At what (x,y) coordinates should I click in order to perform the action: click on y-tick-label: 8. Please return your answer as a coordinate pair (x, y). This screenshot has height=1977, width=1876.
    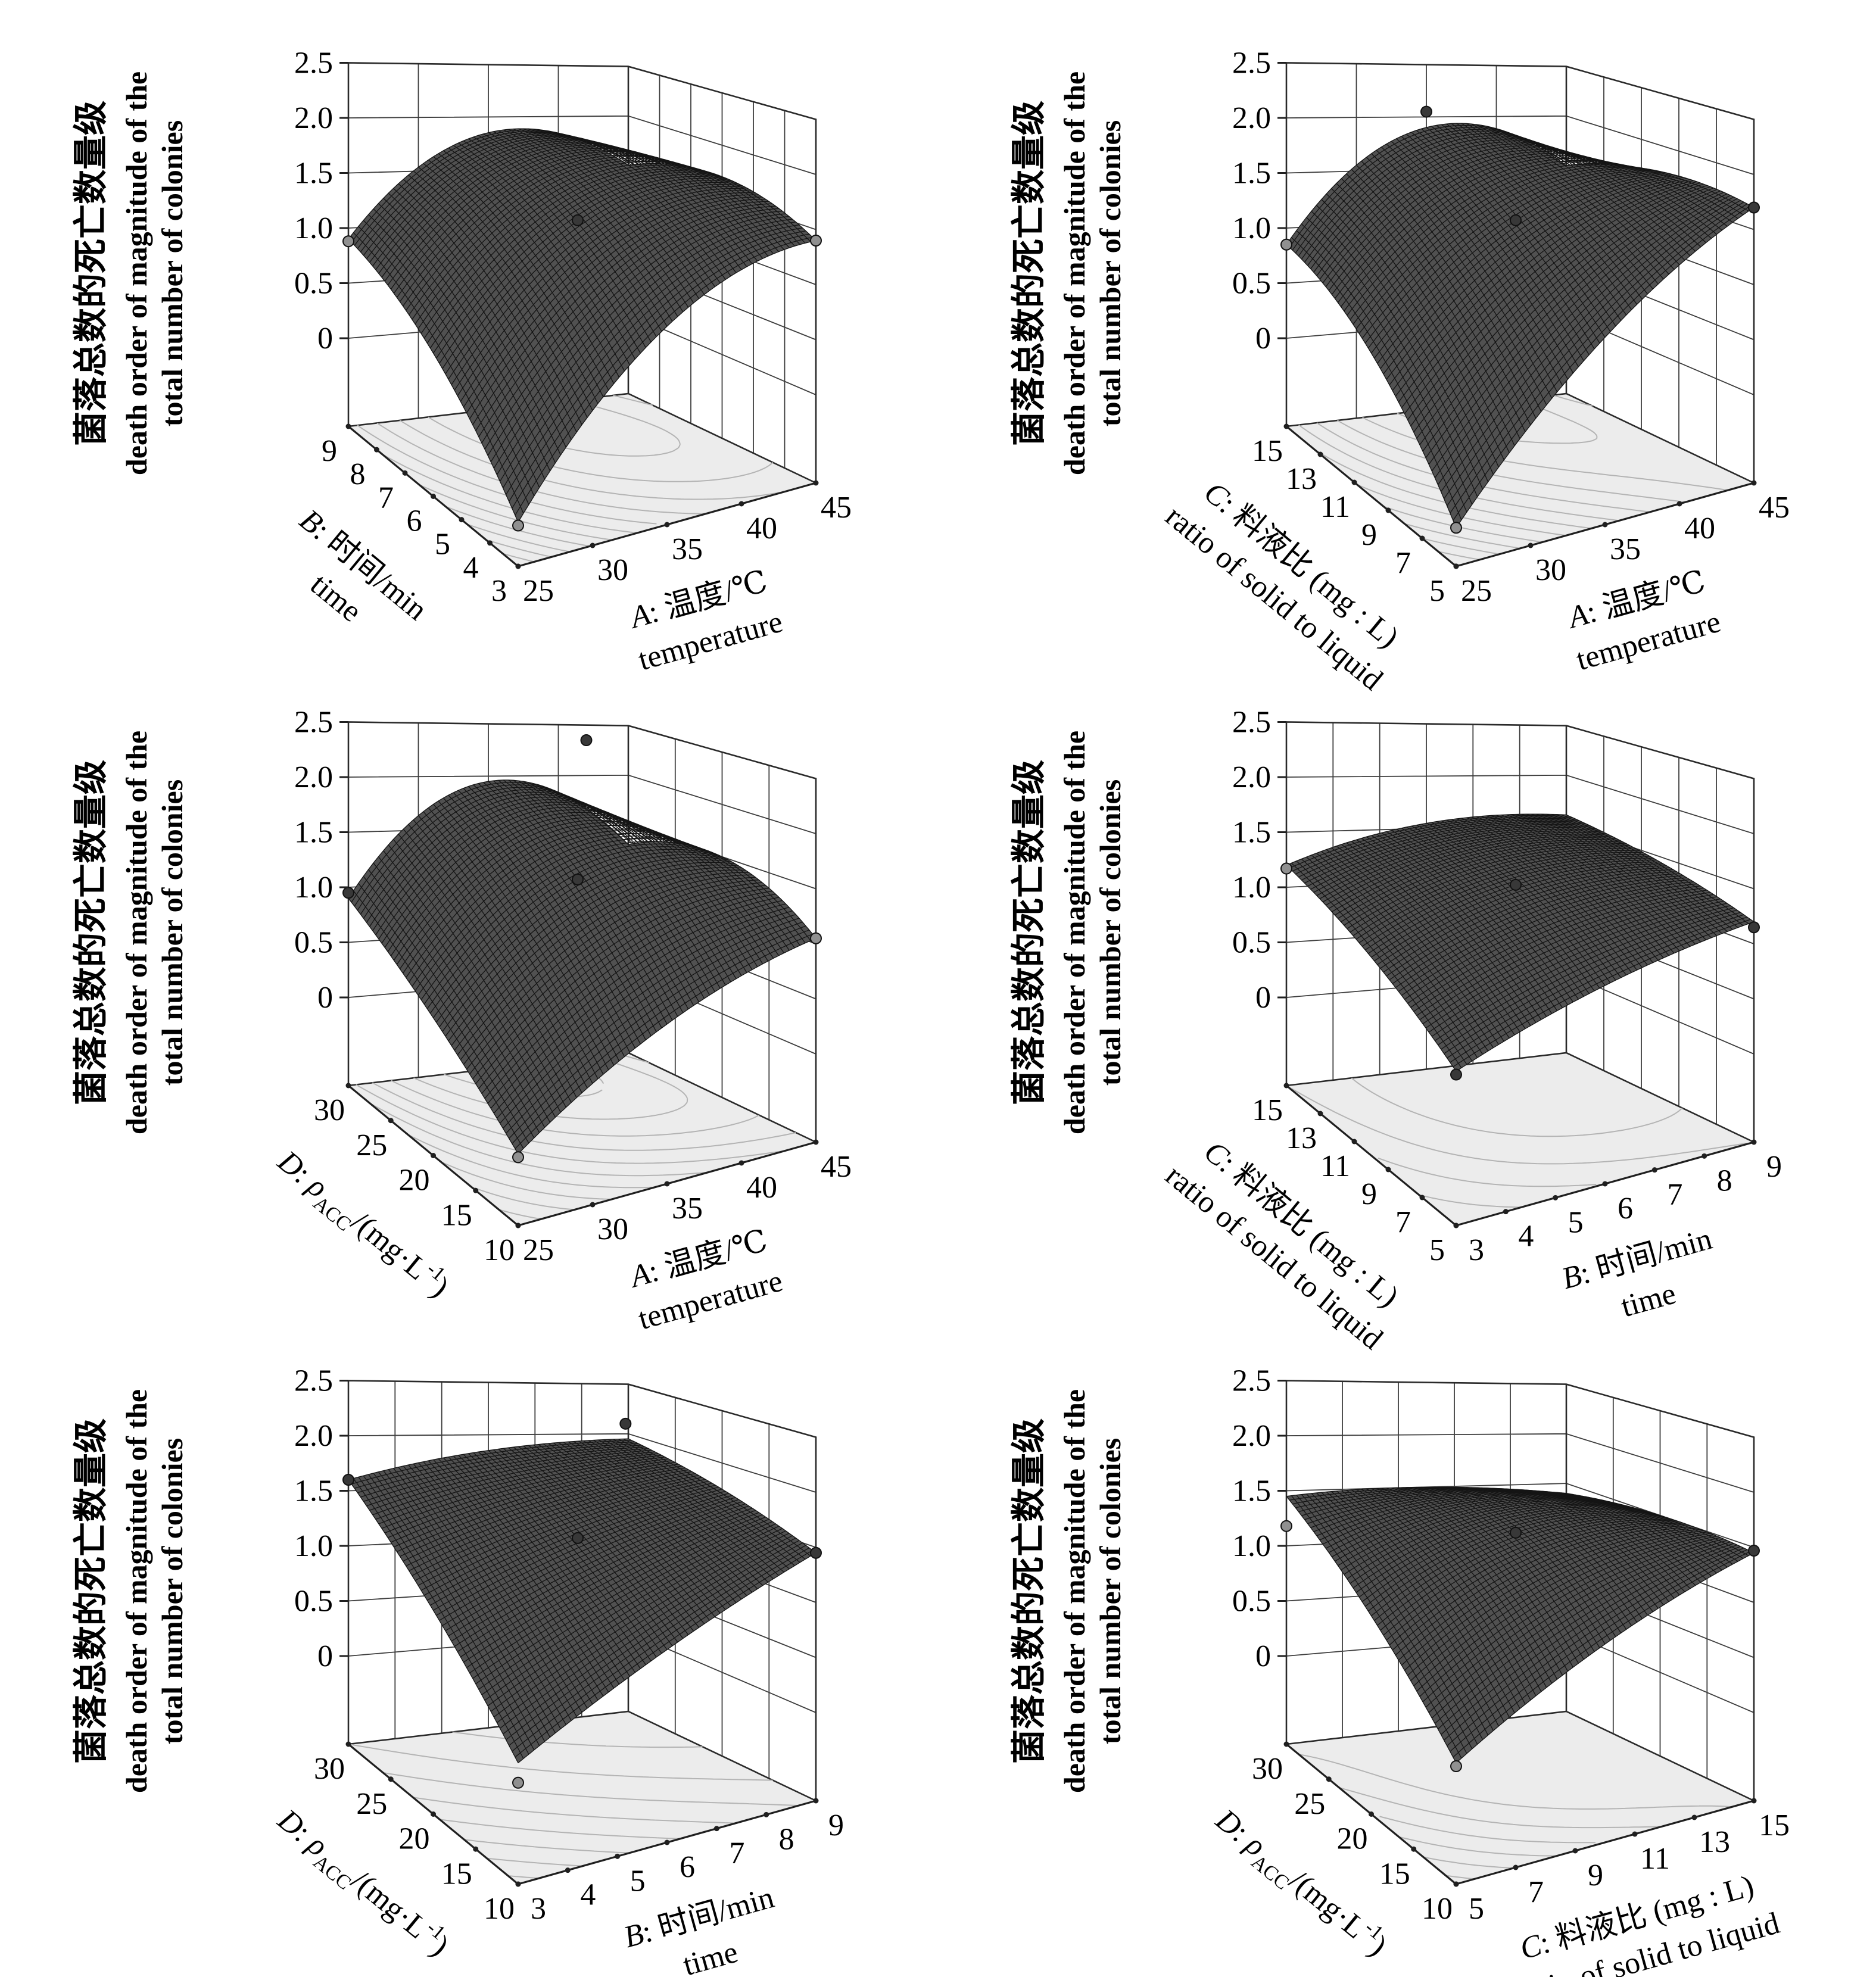
    Looking at the image, I should click on (358, 474).